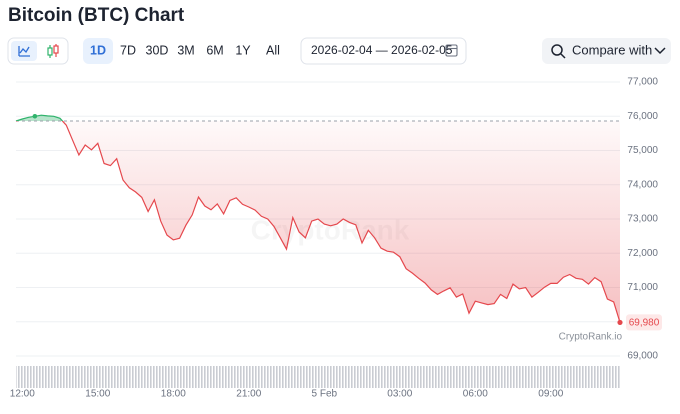  Describe the element at coordinates (642, 150) in the screenshot. I see `y-tick-label: 75,000` at that location.